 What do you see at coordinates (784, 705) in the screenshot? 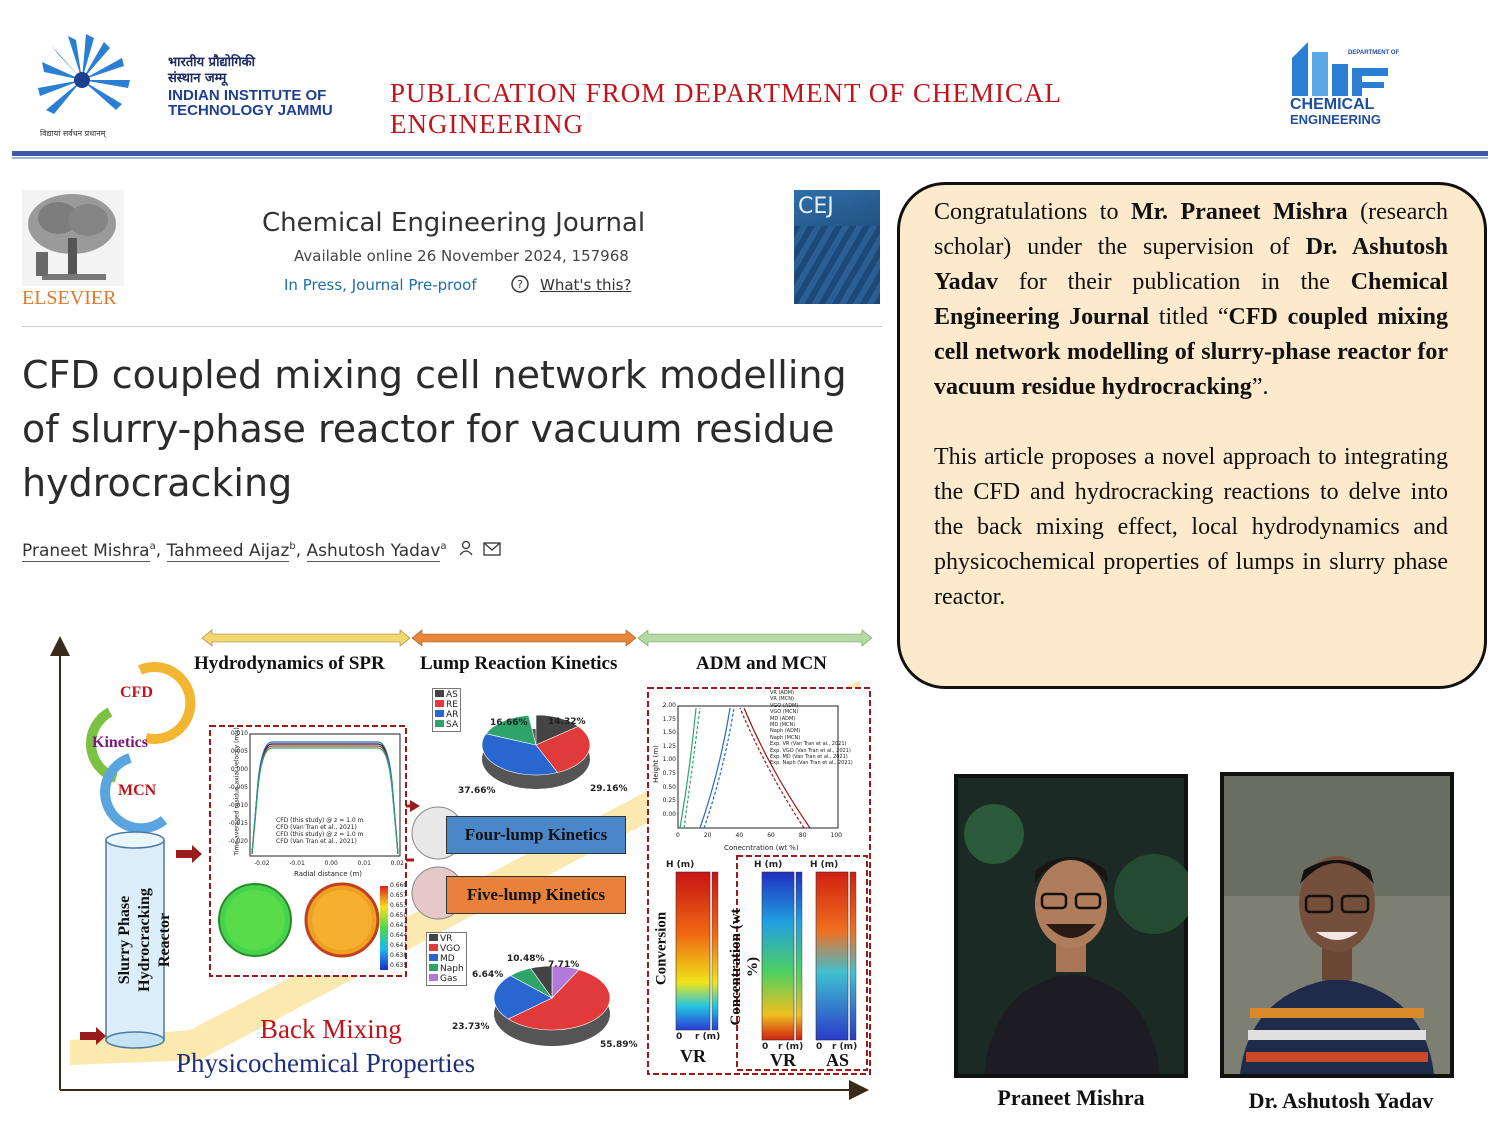
I see `conc-legend-item: VGO (ADM)` at bounding box center [784, 705].